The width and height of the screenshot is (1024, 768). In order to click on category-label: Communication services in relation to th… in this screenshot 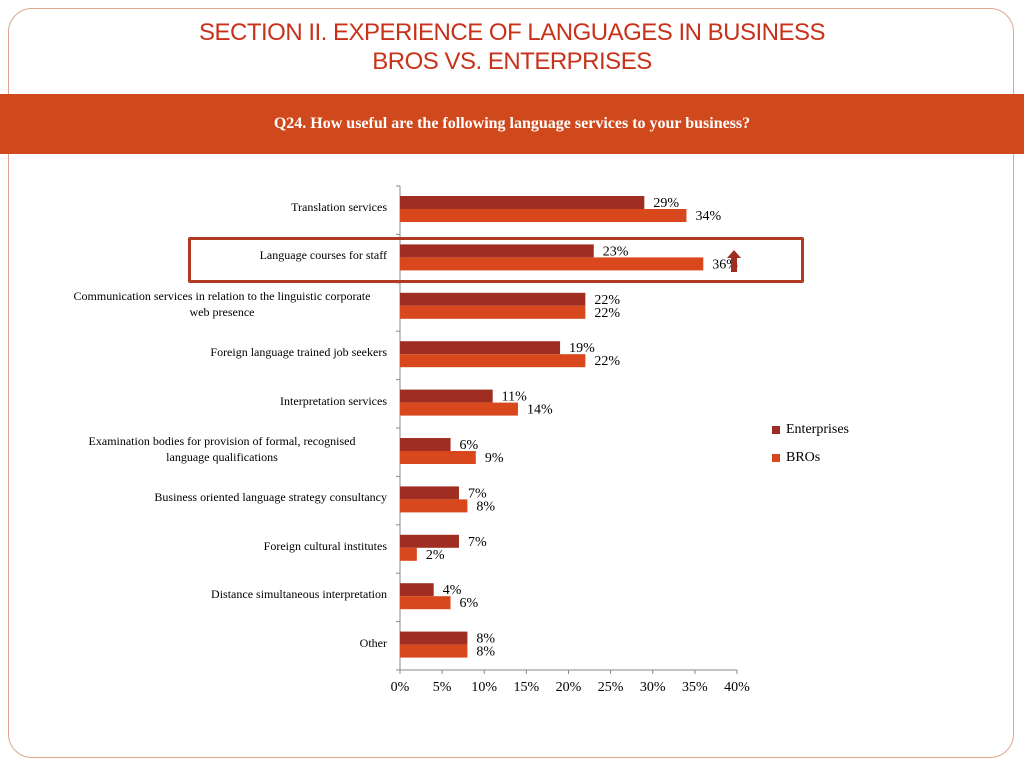, I will do `click(222, 304)`.